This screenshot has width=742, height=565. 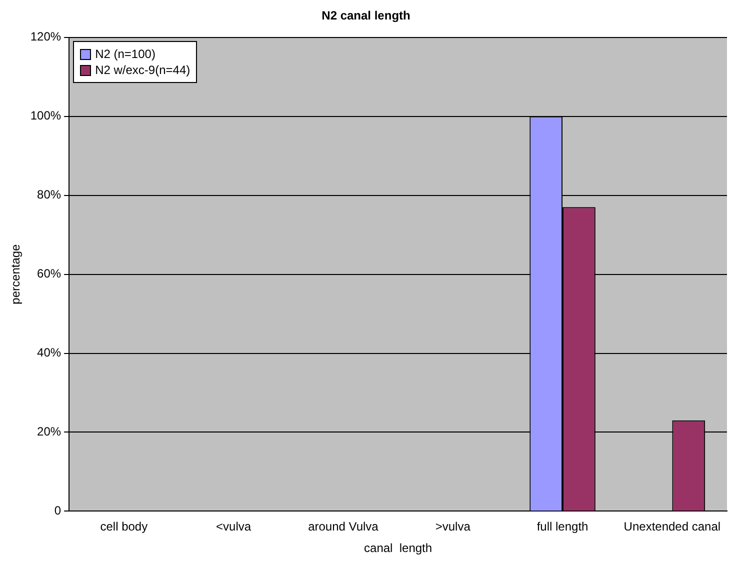 What do you see at coordinates (125, 54) in the screenshot?
I see `legend-label: N2 (n=100)` at bounding box center [125, 54].